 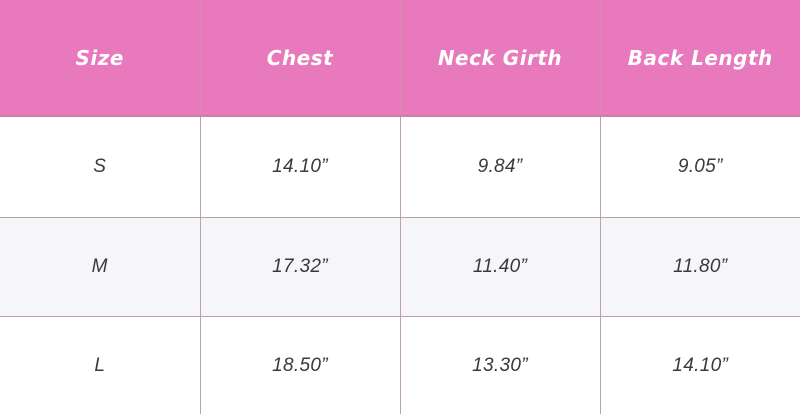 What do you see at coordinates (300, 267) in the screenshot?
I see `cell-chest-m: 17.32”` at bounding box center [300, 267].